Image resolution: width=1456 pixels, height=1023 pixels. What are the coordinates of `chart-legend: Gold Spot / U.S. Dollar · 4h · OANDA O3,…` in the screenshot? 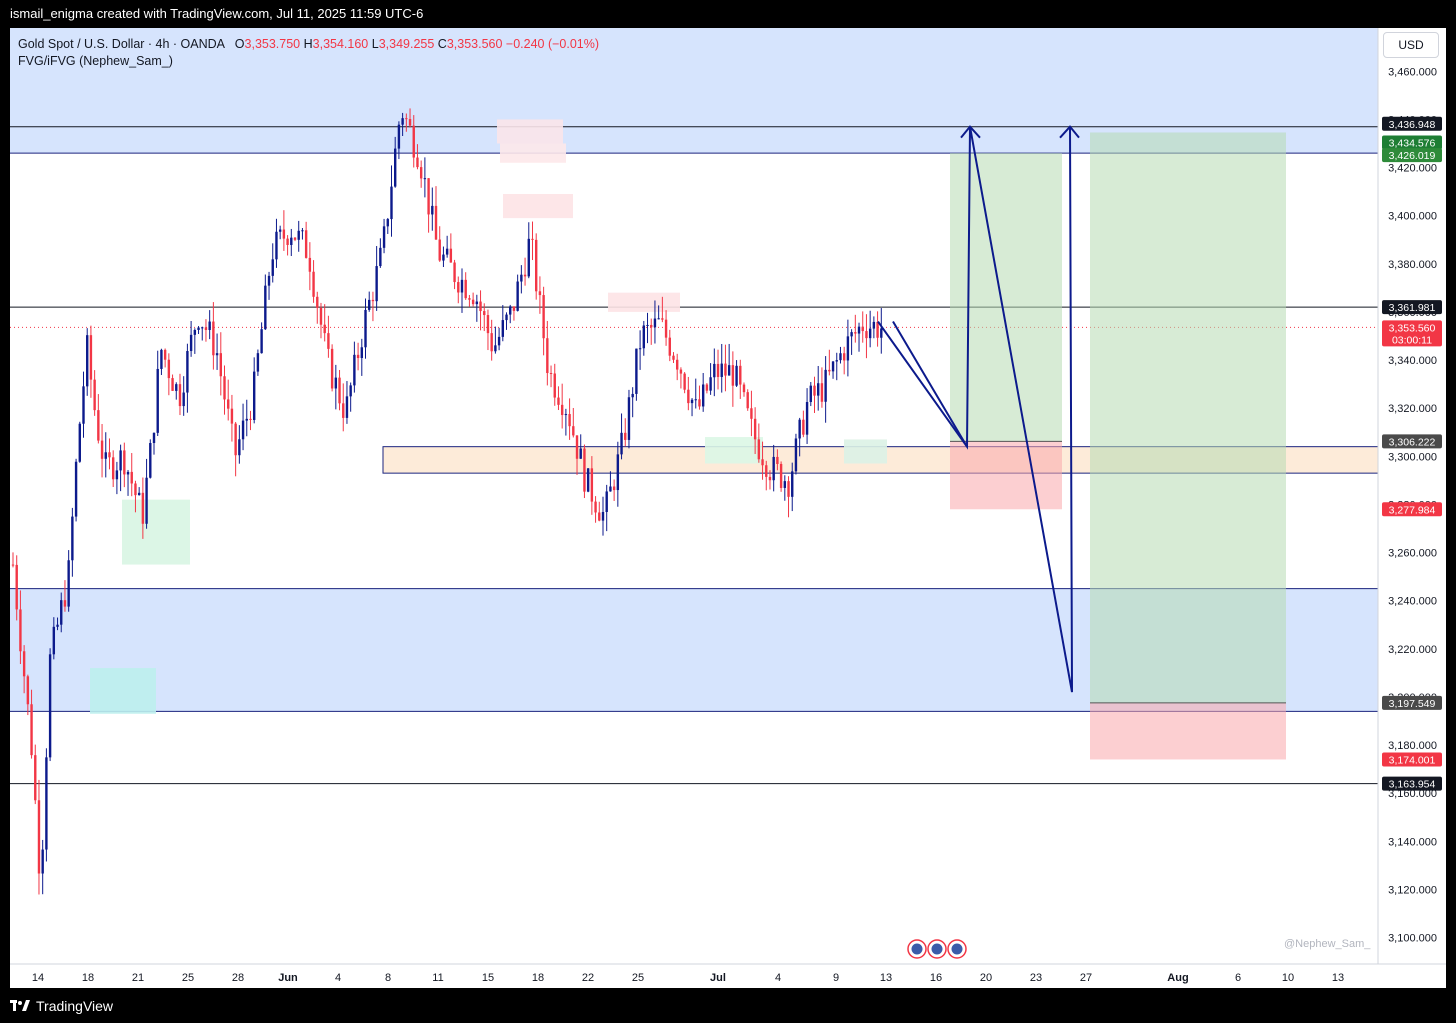 It's located at (308, 53).